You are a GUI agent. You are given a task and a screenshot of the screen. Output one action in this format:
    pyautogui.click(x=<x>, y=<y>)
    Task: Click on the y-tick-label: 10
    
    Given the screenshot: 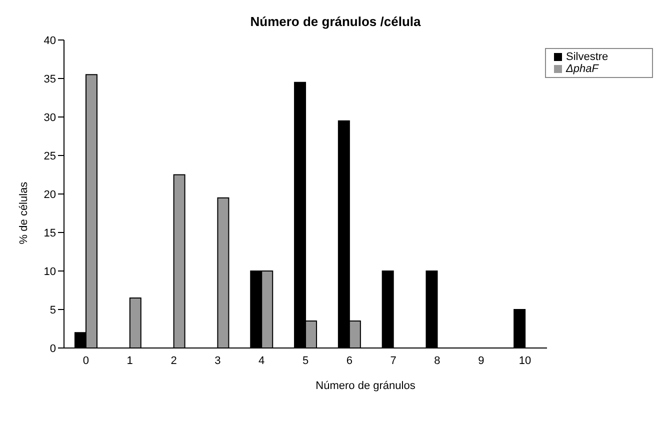 What is the action you would take?
    pyautogui.click(x=50, y=272)
    